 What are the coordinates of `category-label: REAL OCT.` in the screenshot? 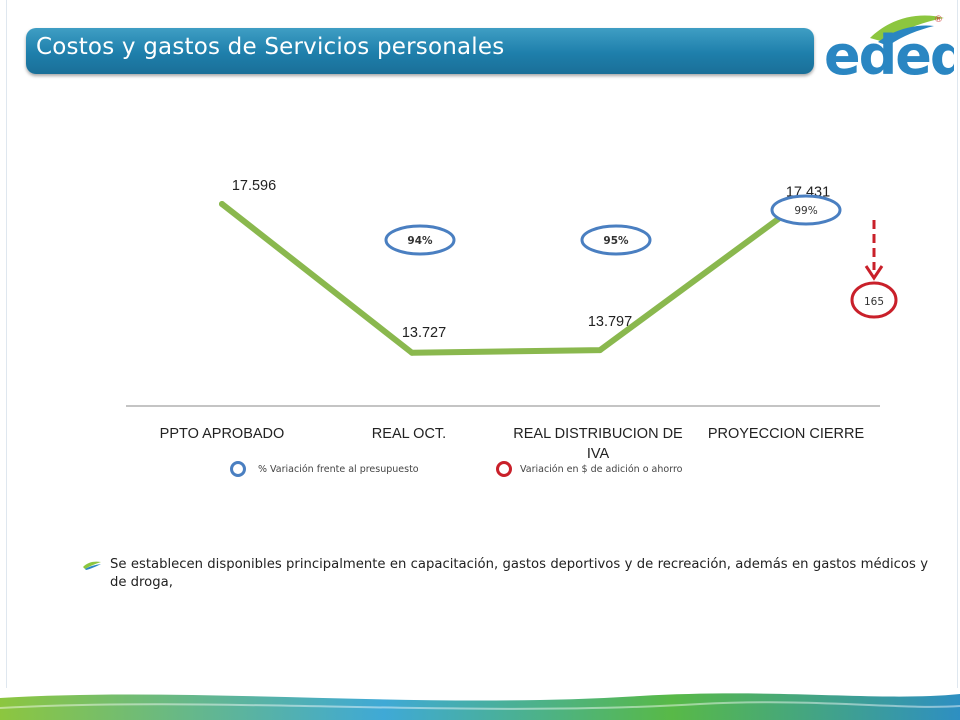 It's located at (409, 434).